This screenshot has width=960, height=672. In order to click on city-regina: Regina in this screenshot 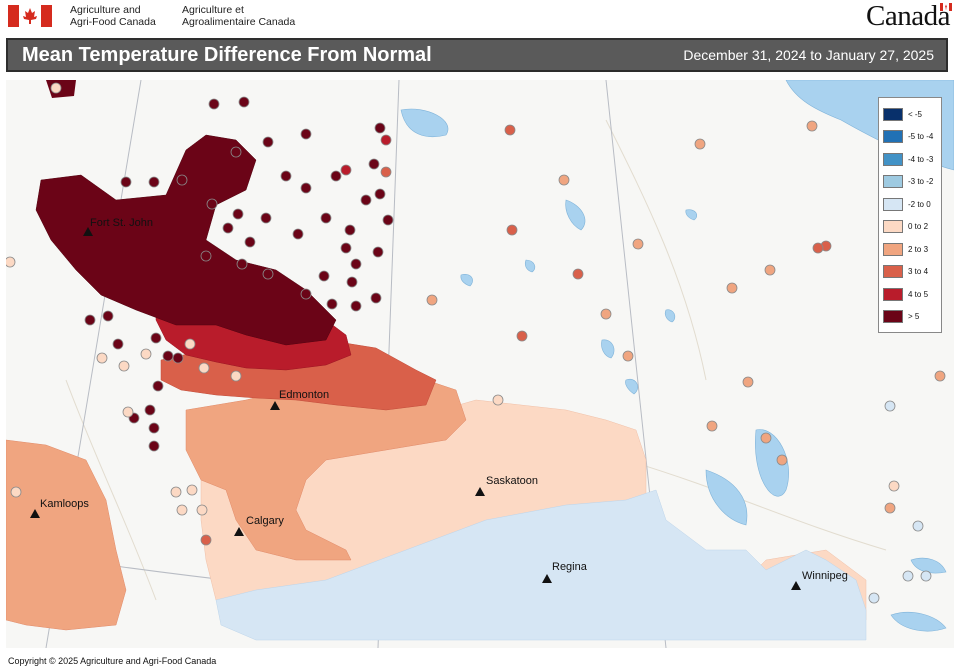, I will do `click(565, 572)`.